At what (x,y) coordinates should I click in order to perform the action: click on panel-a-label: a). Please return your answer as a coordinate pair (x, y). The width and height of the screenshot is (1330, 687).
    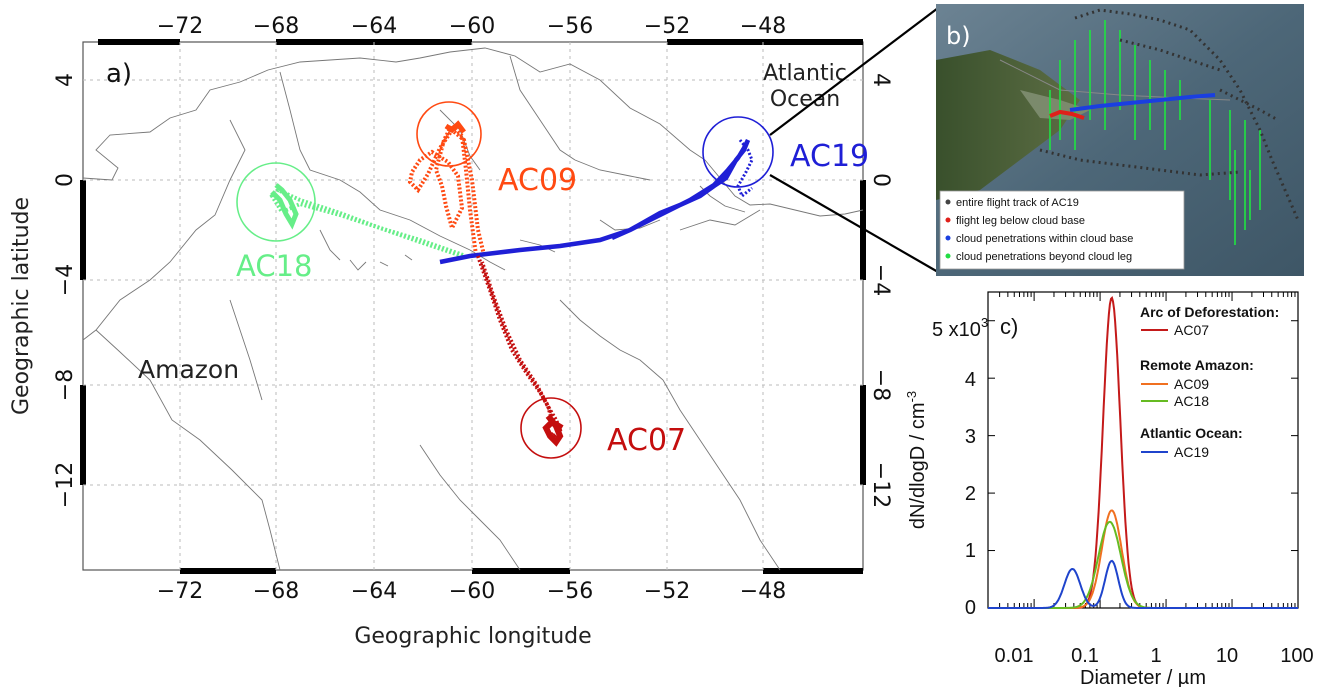
    Looking at the image, I should click on (119, 74).